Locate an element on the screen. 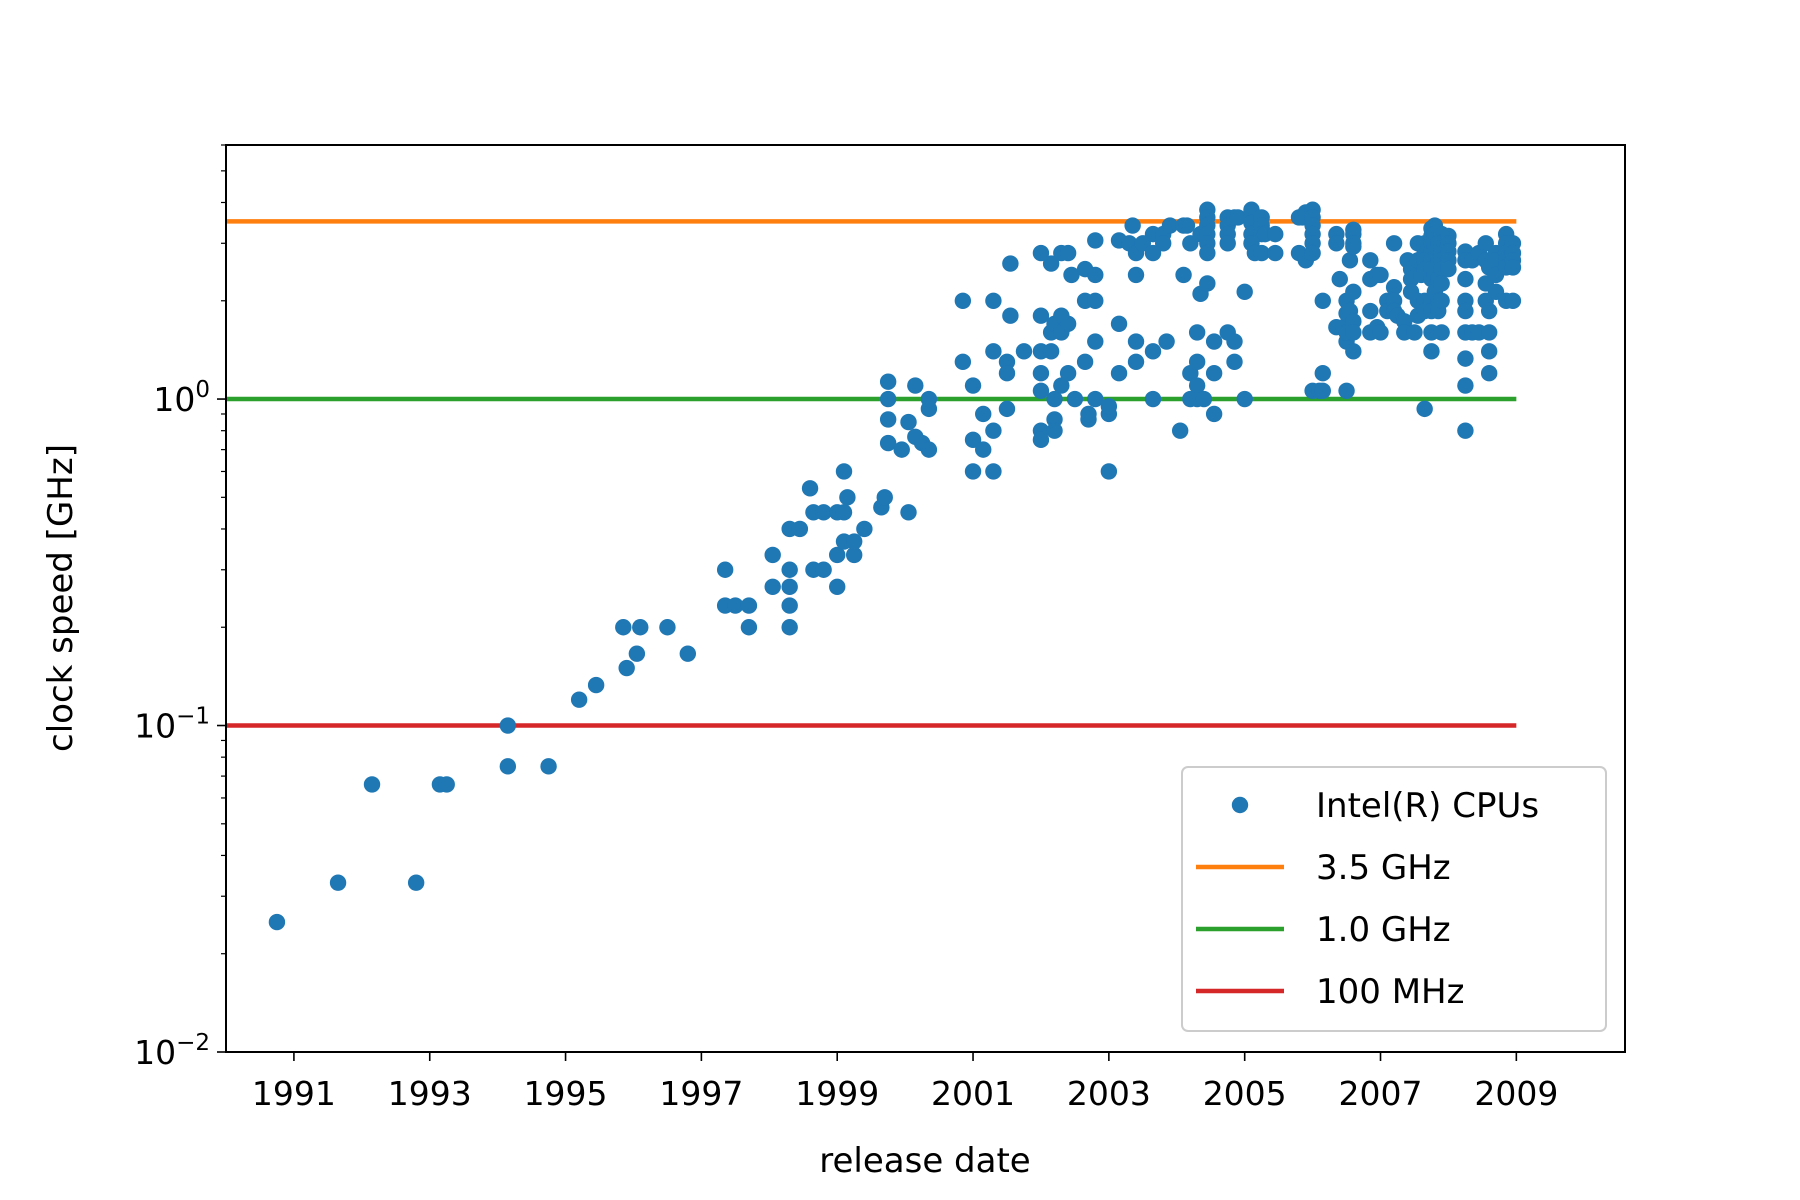 The width and height of the screenshot is (1800, 1200). x-axis-label: release date is located at coordinates (924, 1161).